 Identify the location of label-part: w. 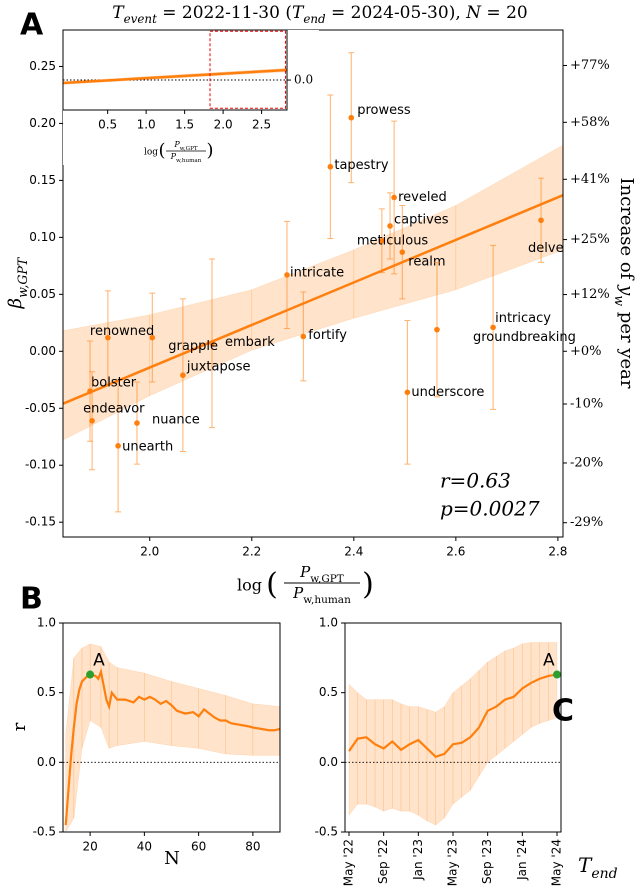
(619, 300).